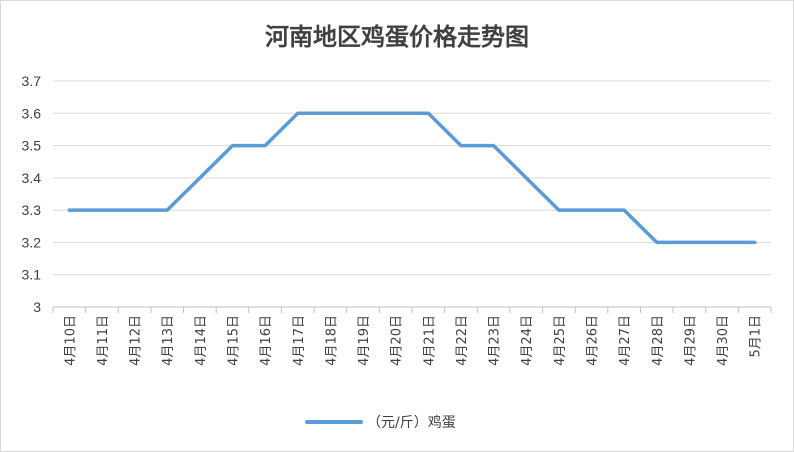  I want to click on y-tick-label: 3.5, so click(32, 146).